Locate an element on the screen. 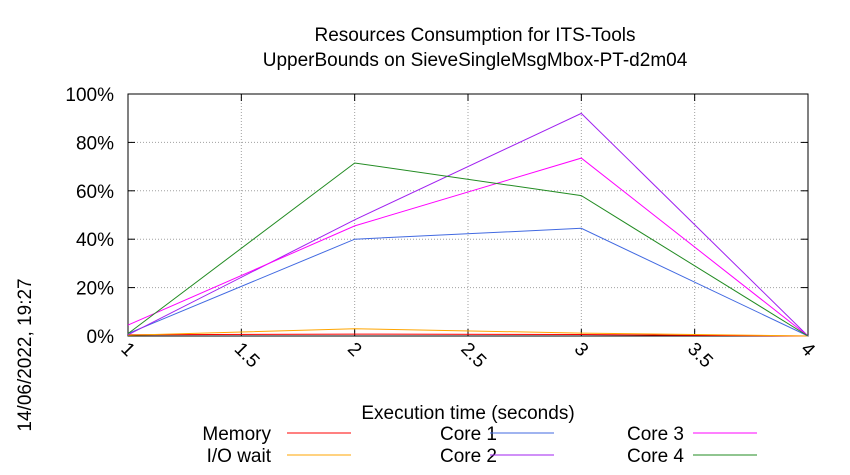  legend-label: I/O wait is located at coordinates (239, 456).